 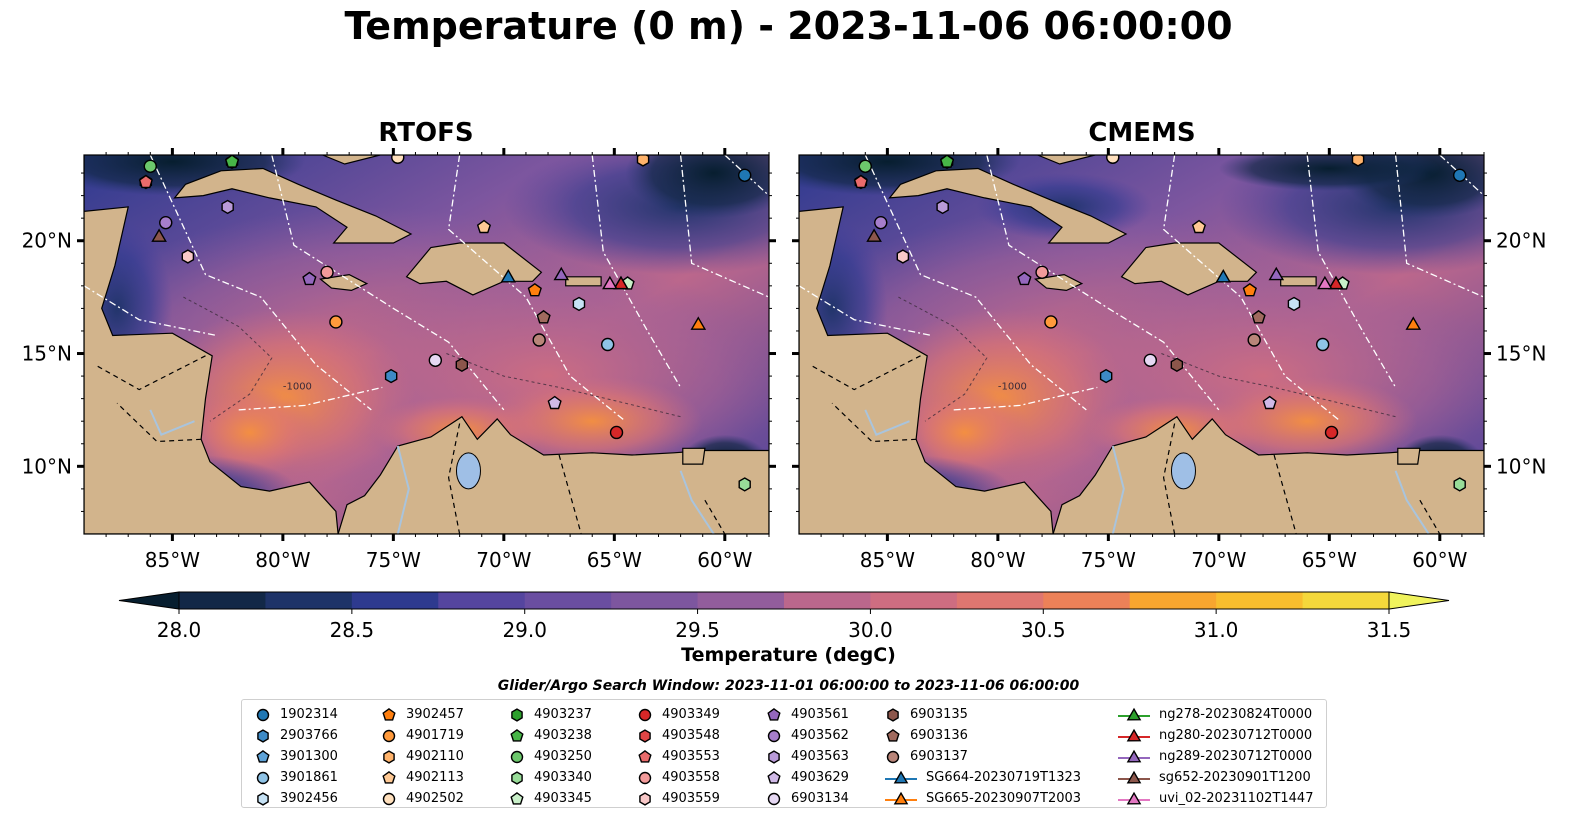 I want to click on cuba-land, so click(x=293, y=205).